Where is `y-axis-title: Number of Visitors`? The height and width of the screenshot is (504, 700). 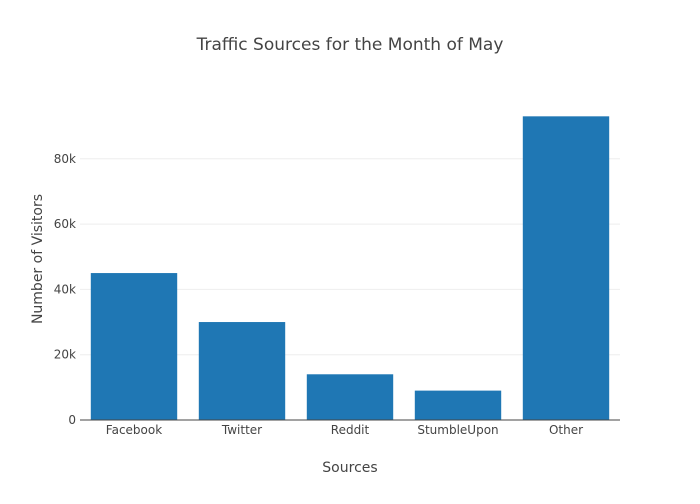
y-axis-title: Number of Visitors is located at coordinates (38, 259).